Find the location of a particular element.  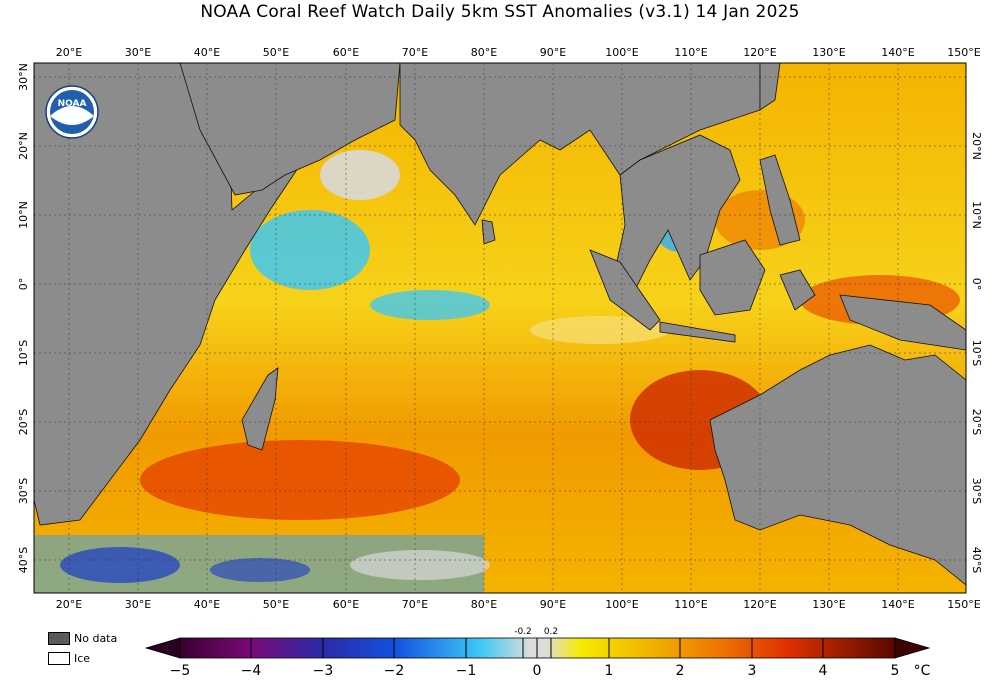

neutral-band is located at coordinates (600, 330).